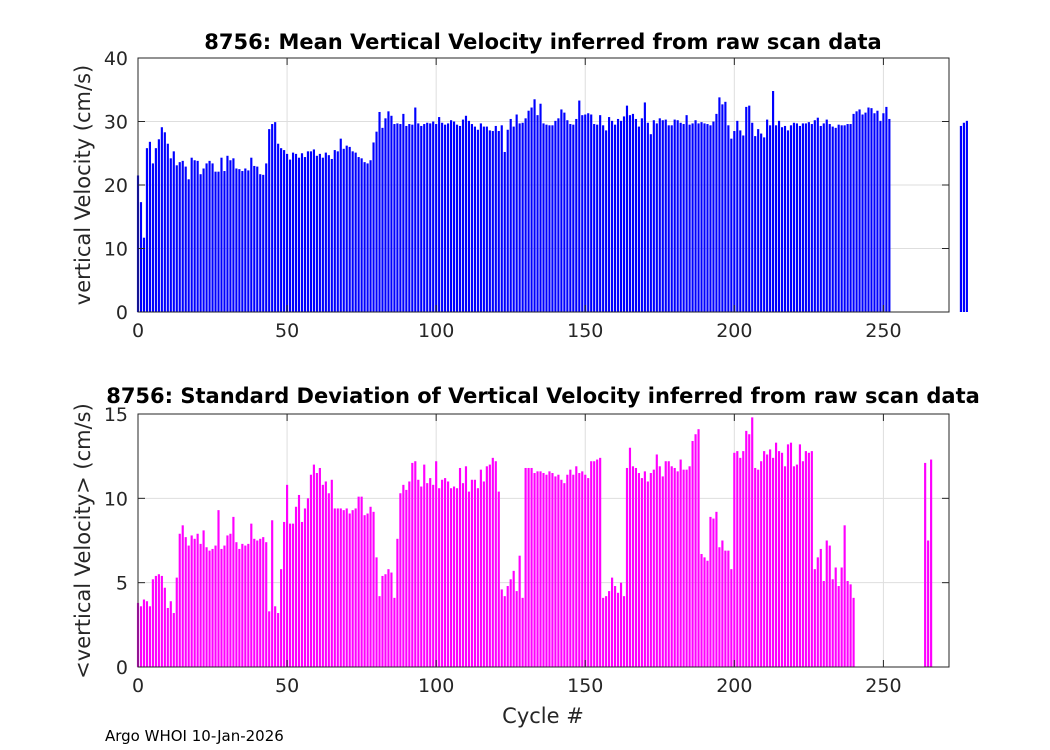  What do you see at coordinates (122, 584) in the screenshot?
I see `y-tick-label: 5` at bounding box center [122, 584].